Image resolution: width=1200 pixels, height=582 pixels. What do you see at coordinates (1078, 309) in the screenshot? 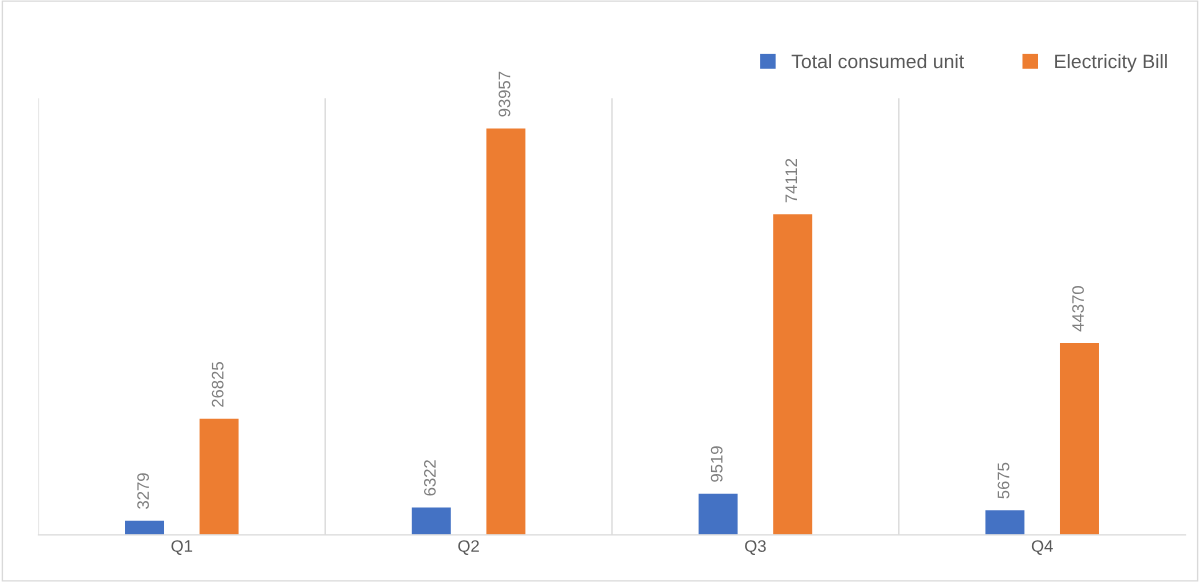
I see `data-label: 44370` at bounding box center [1078, 309].